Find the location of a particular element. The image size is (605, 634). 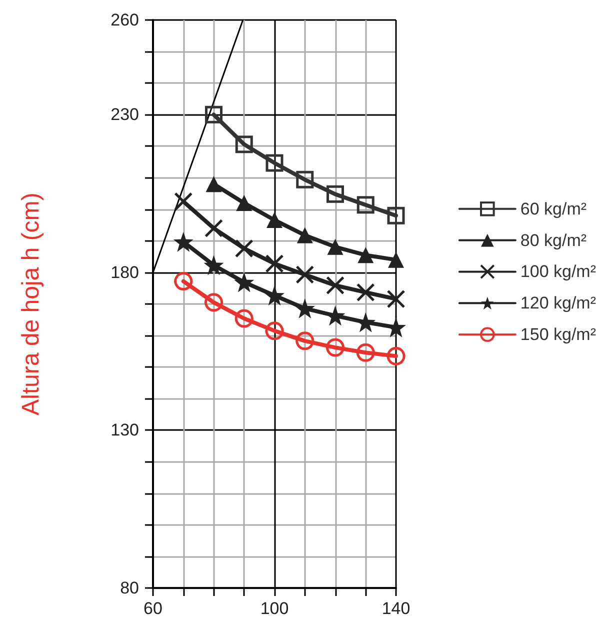

x-tick-label: 60 is located at coordinates (153, 608).